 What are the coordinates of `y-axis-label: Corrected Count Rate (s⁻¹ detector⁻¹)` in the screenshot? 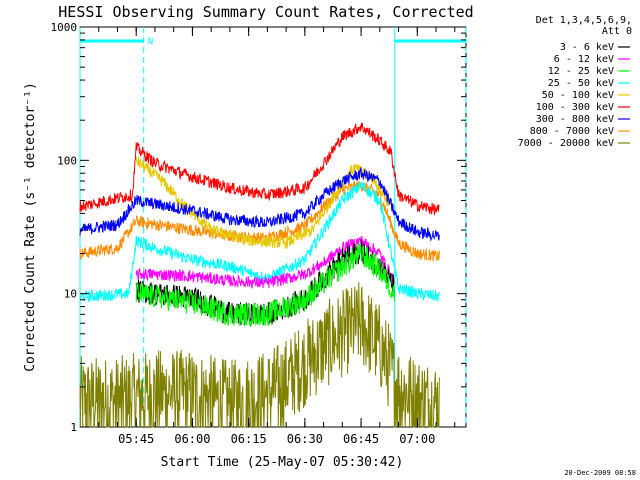 It's located at (30, 227).